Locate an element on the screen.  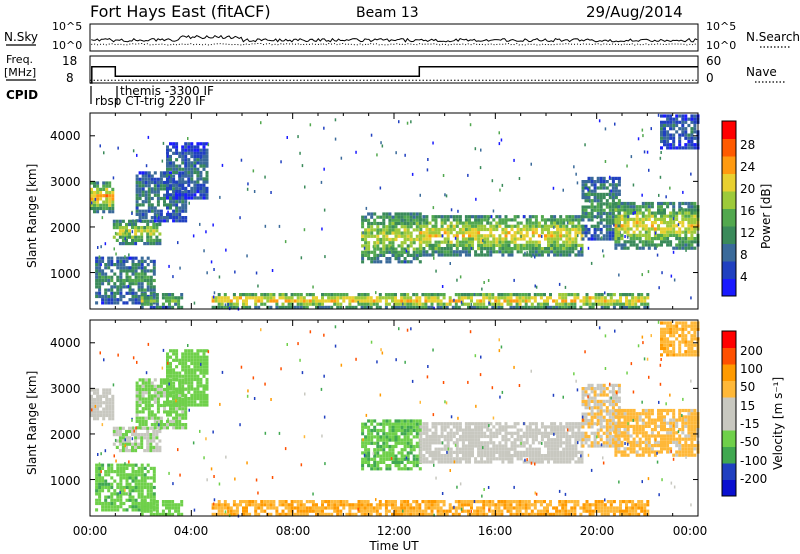
cpid-annotation-themis: themis -3300 IF is located at coordinates (167, 91).